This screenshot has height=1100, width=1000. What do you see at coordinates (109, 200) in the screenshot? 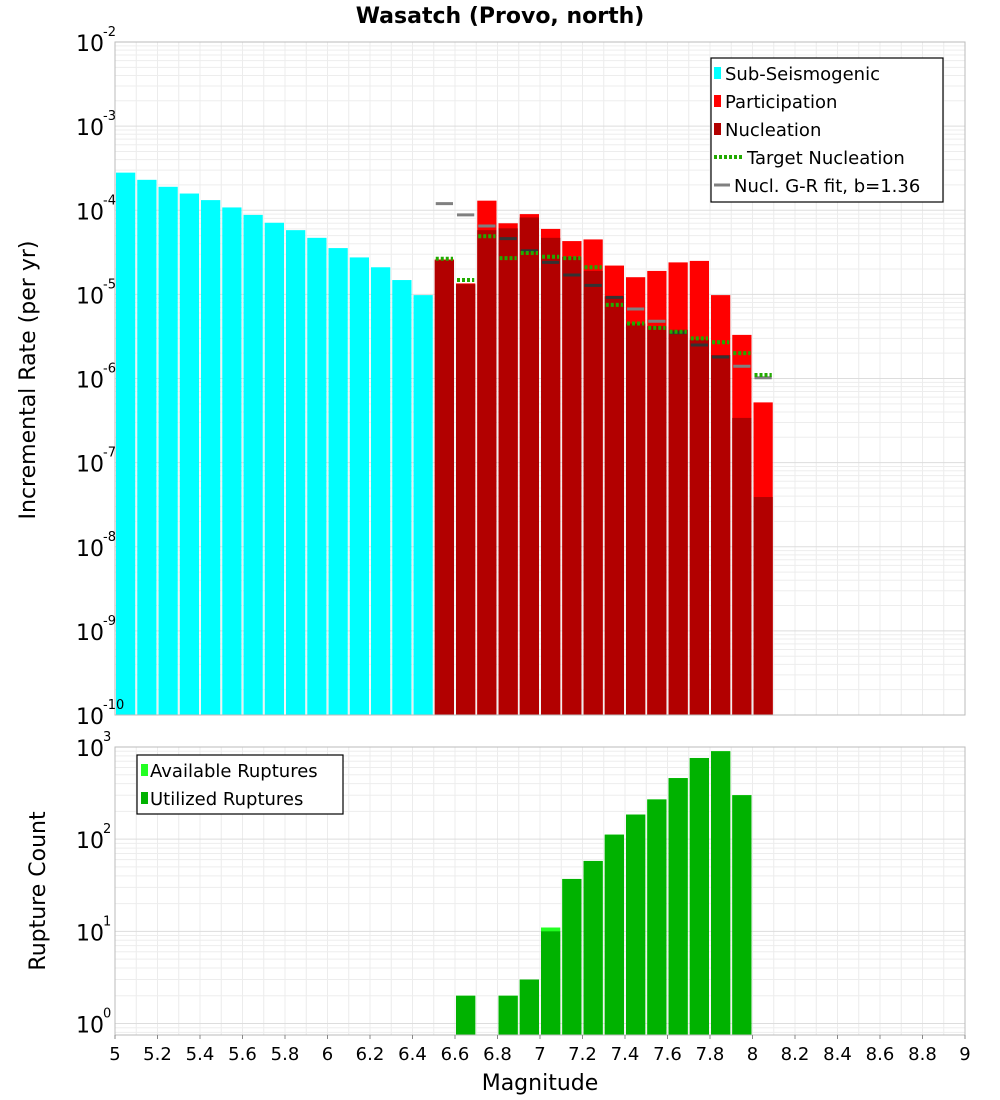
I see `y-tick-exponent: -4` at bounding box center [109, 200].